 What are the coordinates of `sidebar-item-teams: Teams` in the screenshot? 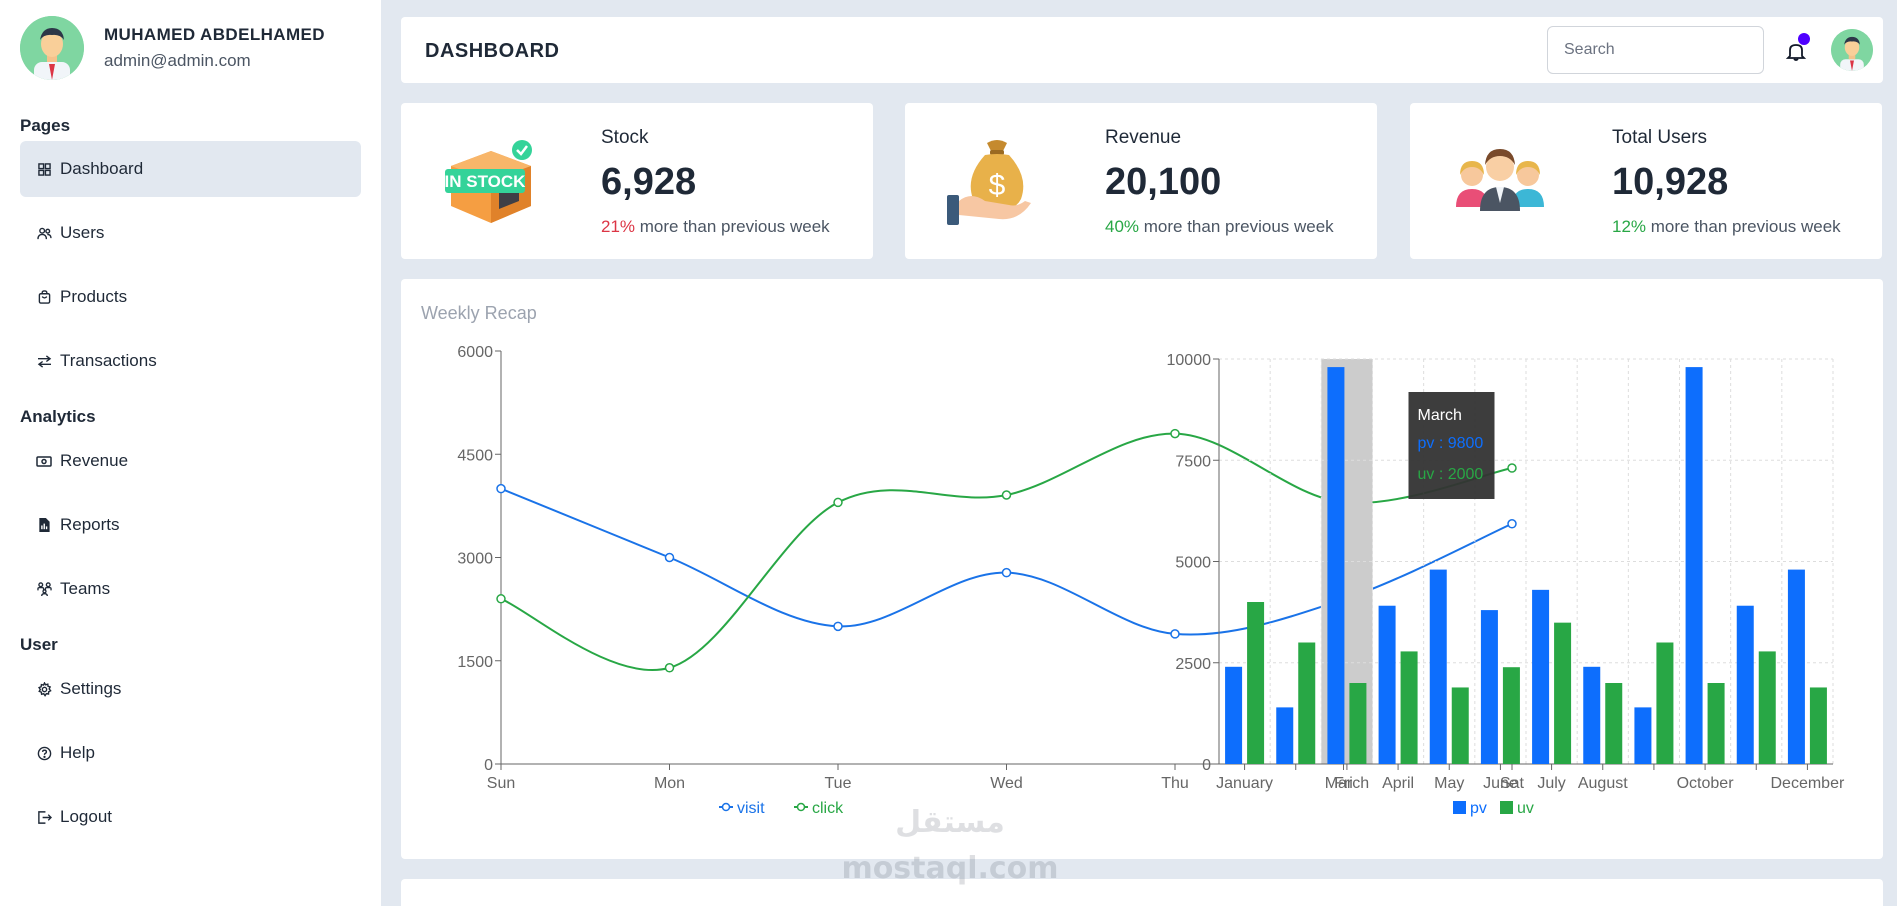 It's located at (190, 589).